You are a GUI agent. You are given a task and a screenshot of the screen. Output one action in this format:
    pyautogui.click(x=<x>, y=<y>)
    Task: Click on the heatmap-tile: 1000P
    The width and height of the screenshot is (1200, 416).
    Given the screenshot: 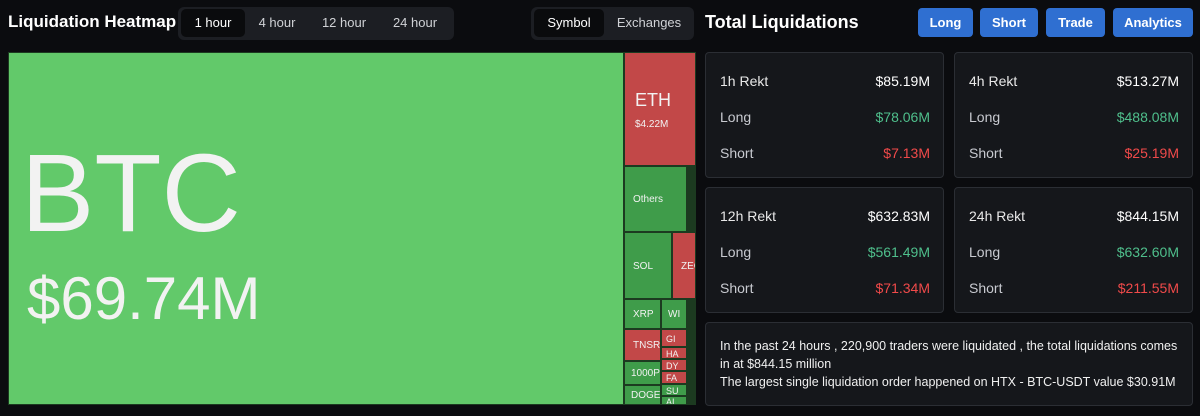 What is the action you would take?
    pyautogui.click(x=642, y=373)
    